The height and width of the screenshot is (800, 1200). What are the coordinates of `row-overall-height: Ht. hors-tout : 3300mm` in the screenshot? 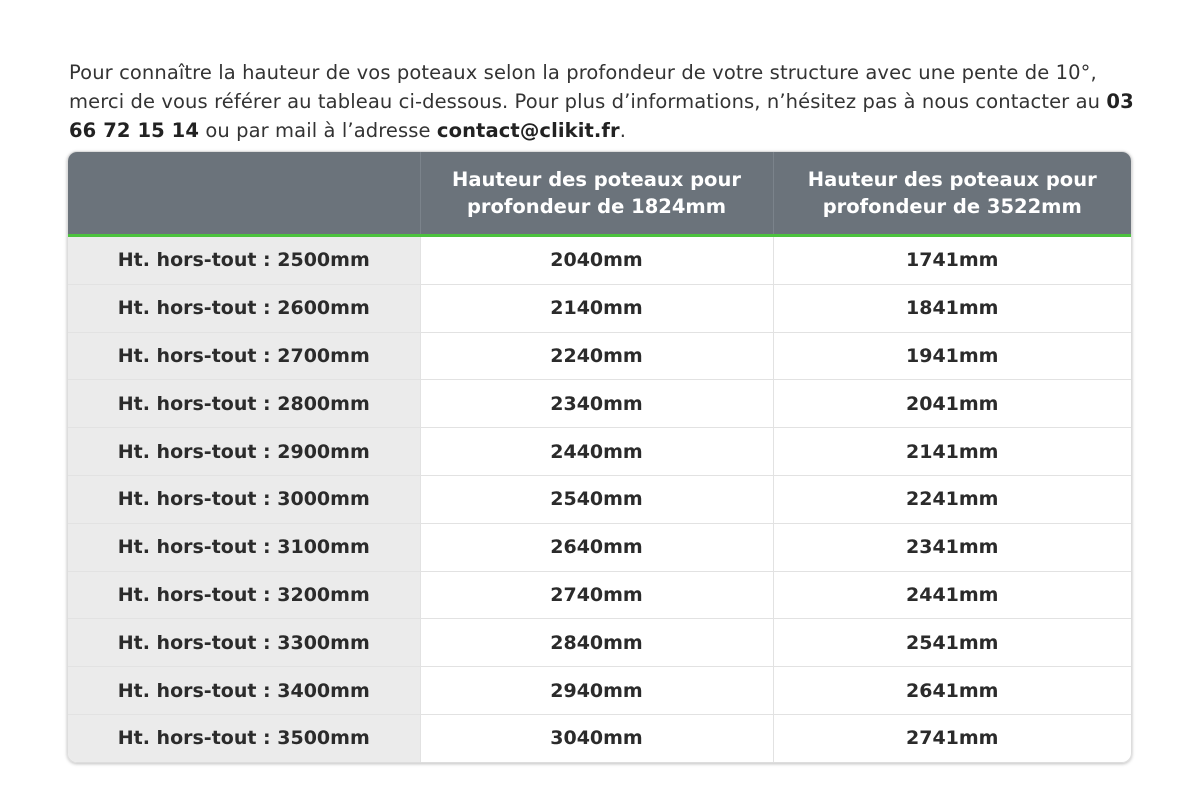 It's located at (244, 642).